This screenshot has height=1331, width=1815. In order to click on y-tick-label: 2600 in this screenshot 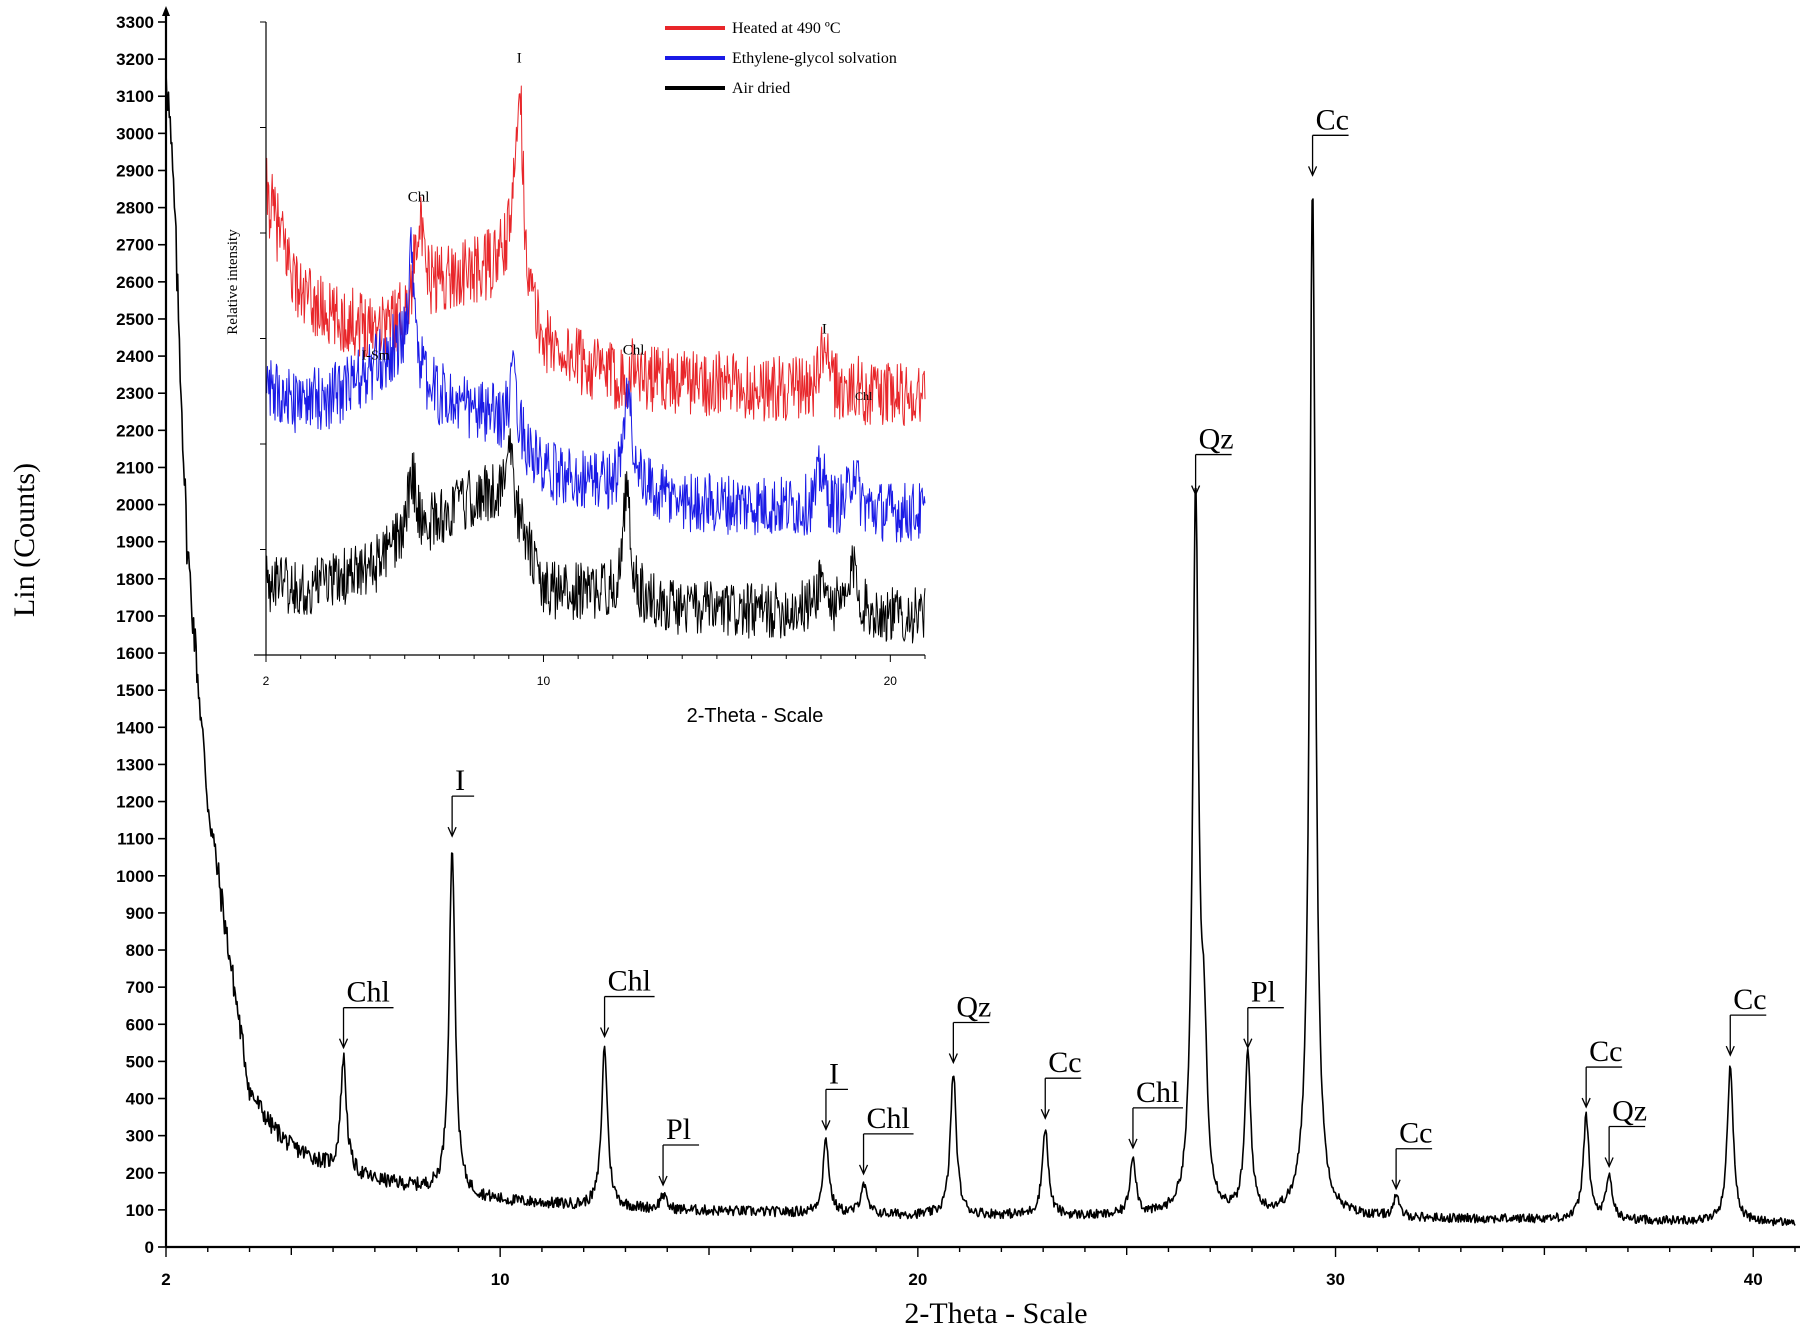, I will do `click(135, 282)`.